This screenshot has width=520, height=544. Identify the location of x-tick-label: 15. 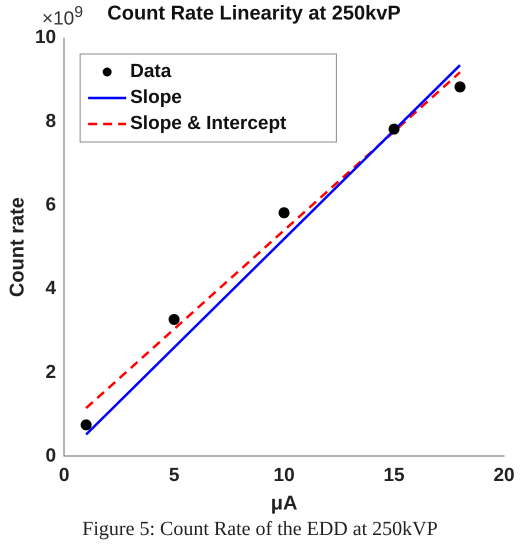
(394, 475).